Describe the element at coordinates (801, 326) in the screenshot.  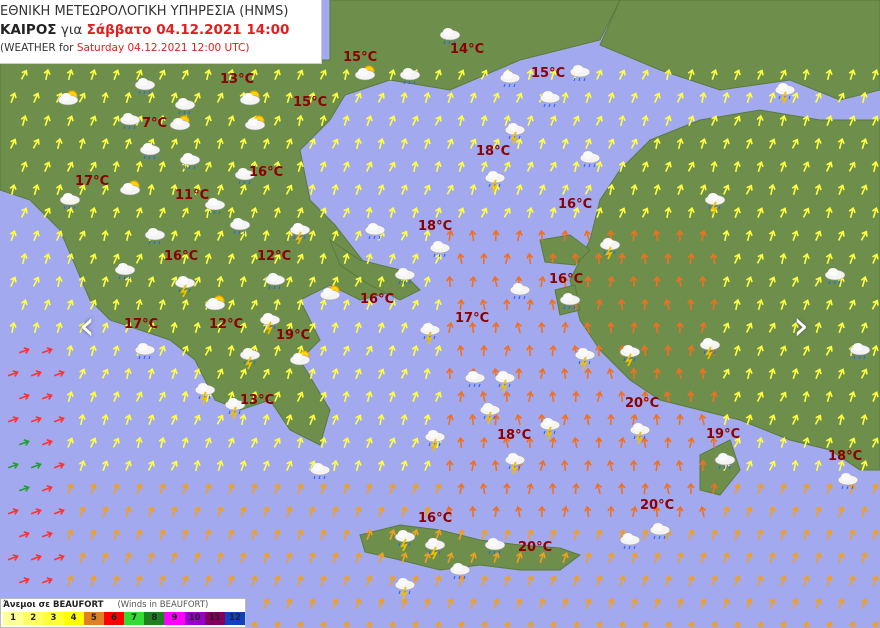
I see `next-button: ›` at that location.